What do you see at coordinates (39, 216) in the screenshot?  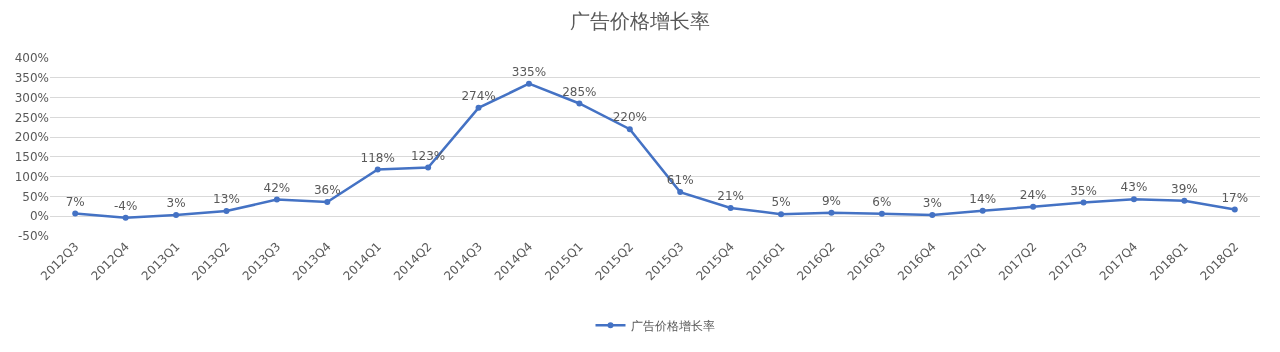 I see `y-tick-label: 0%` at bounding box center [39, 216].